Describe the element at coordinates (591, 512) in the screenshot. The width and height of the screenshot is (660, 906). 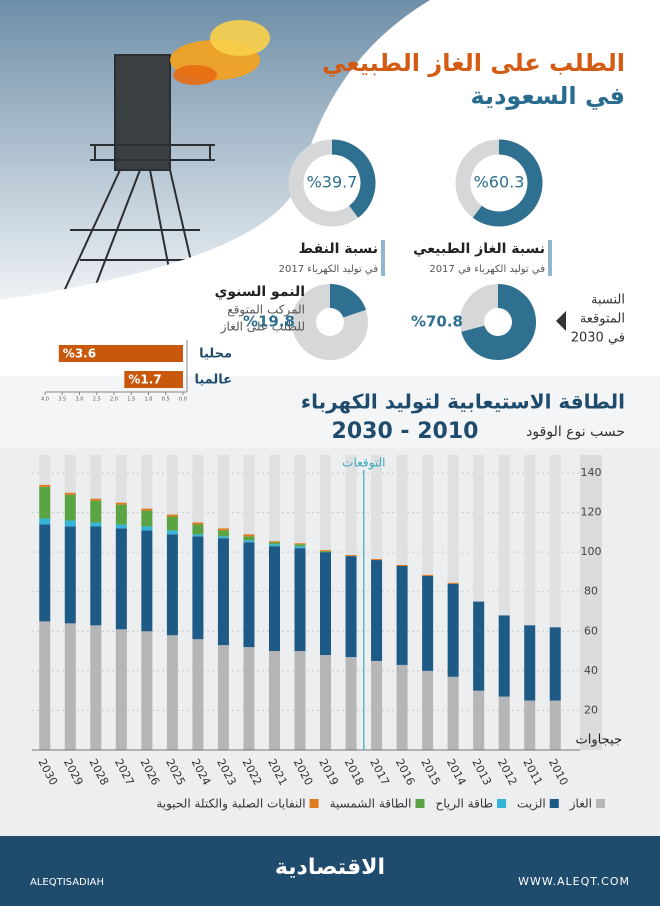
I see `y-tick-label: 120` at that location.